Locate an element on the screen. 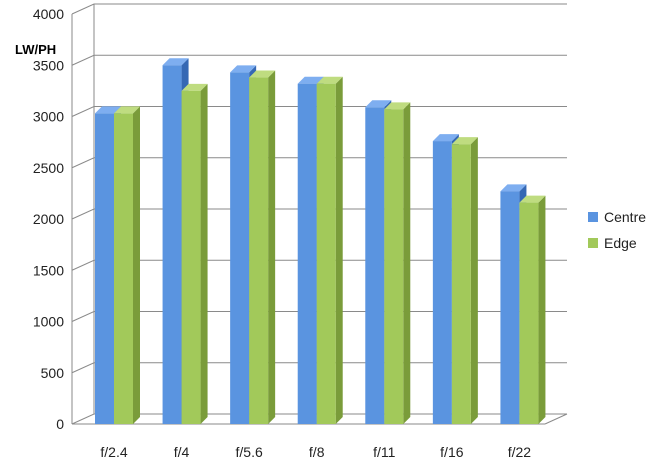  y-tick-label: 4000 is located at coordinates (48, 14).